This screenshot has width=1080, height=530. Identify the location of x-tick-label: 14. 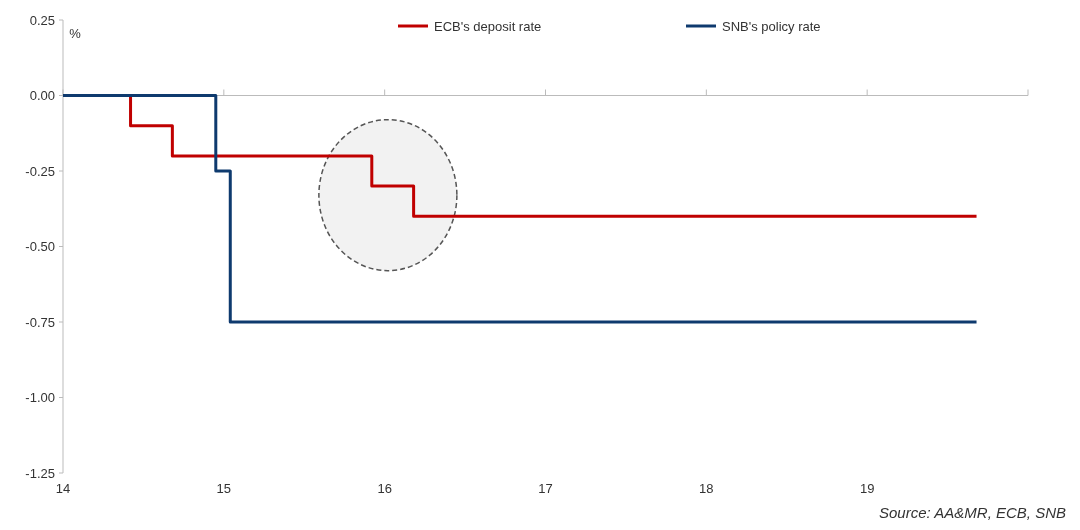
(63, 488).